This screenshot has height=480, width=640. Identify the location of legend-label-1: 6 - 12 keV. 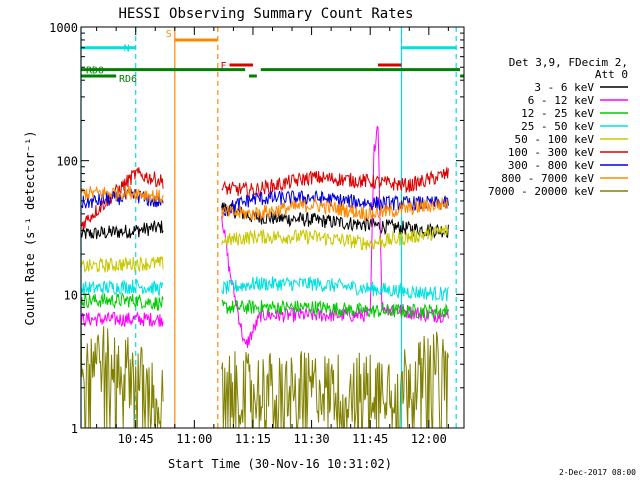
(561, 100).